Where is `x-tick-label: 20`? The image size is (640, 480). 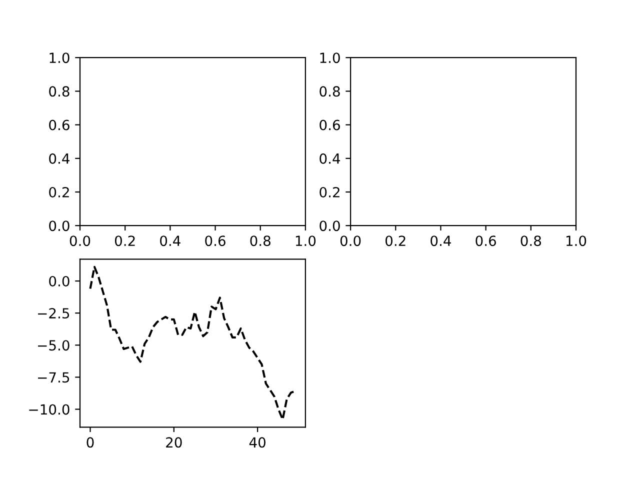 x-tick-label: 20 is located at coordinates (174, 442).